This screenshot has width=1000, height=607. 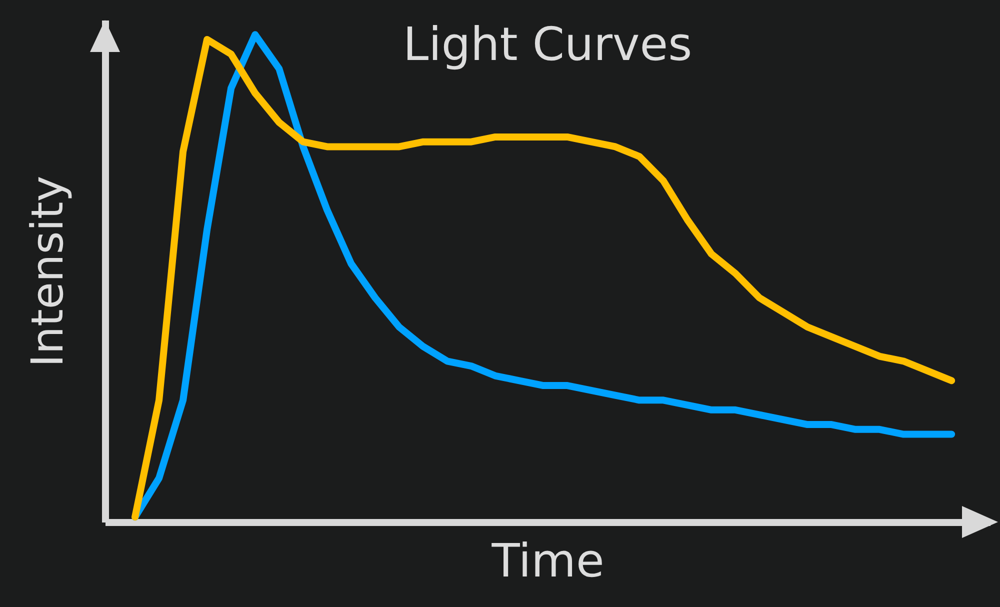 What do you see at coordinates (547, 44) in the screenshot?
I see `chart-title: Light Curves` at bounding box center [547, 44].